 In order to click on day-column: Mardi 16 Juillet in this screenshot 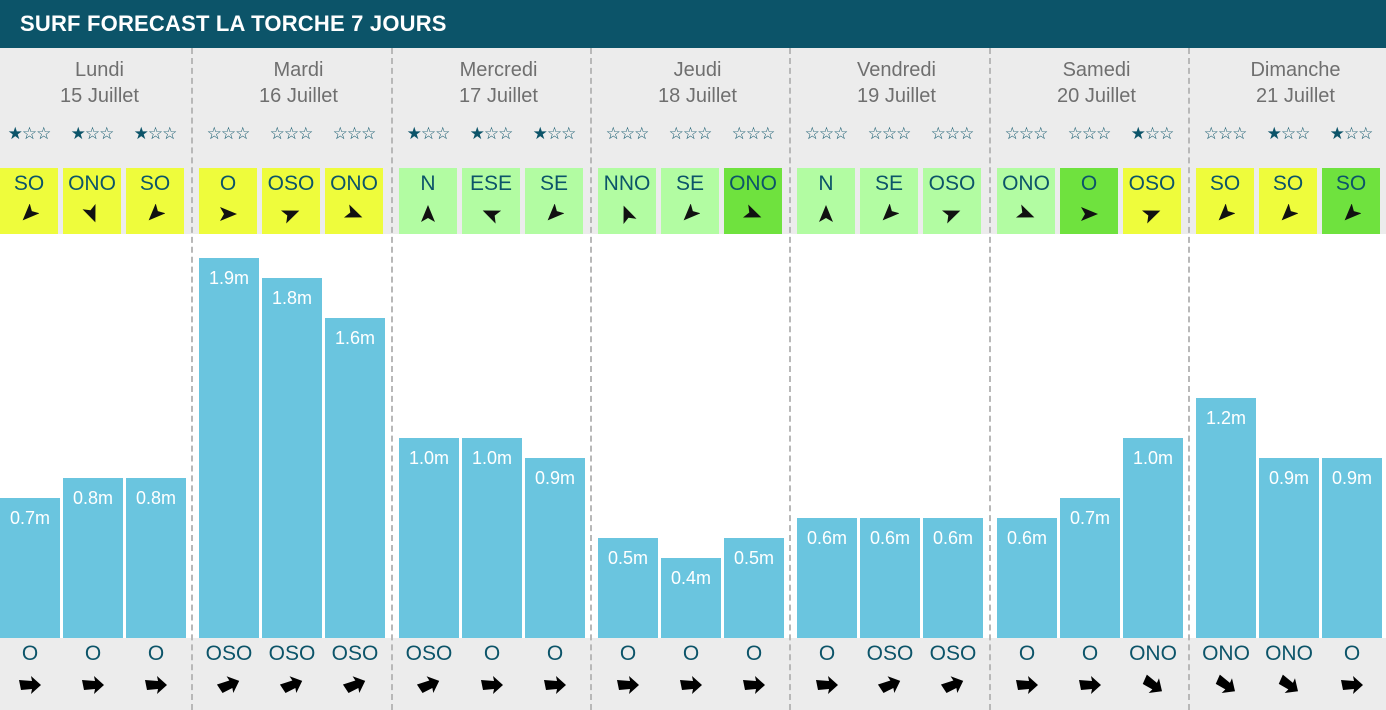, I will do `click(298, 379)`.